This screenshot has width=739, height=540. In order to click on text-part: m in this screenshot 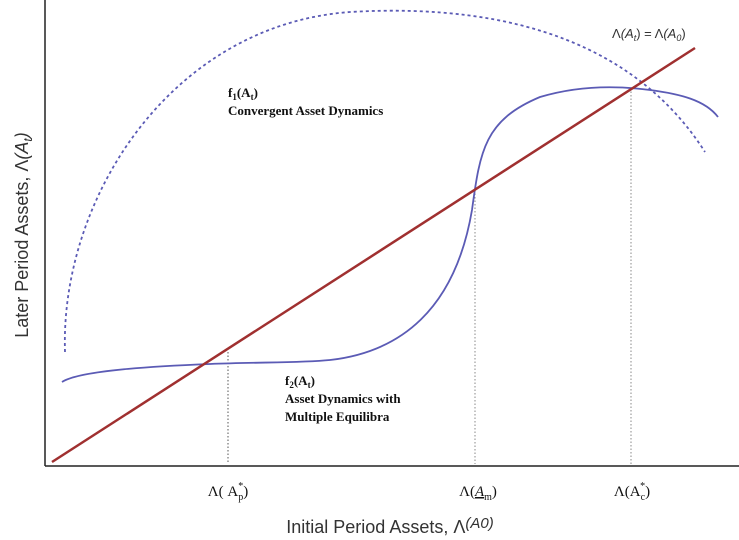, I will do `click(488, 497)`.